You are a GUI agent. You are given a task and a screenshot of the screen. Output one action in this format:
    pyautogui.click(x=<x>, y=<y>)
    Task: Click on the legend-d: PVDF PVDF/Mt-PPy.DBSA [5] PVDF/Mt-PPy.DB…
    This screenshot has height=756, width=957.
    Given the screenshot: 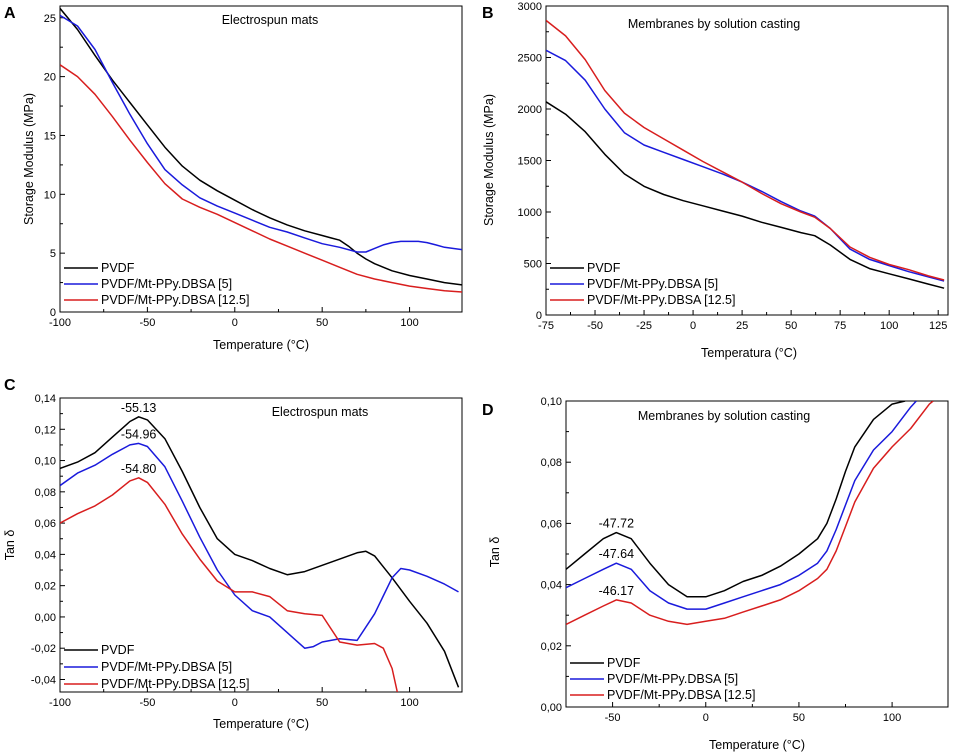 What is the action you would take?
    pyautogui.click(x=662, y=679)
    